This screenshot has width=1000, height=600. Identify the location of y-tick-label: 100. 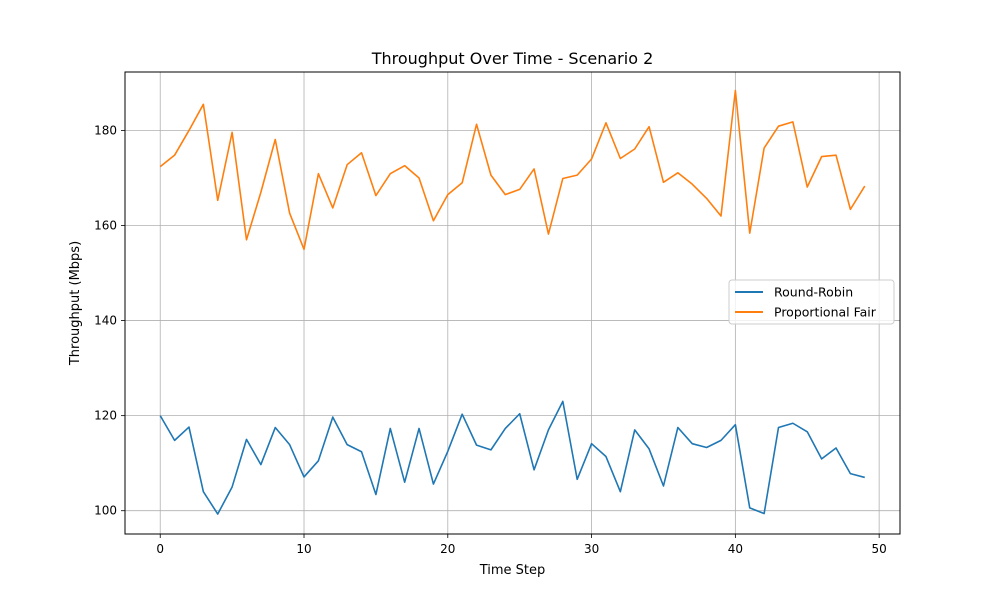
(105, 511).